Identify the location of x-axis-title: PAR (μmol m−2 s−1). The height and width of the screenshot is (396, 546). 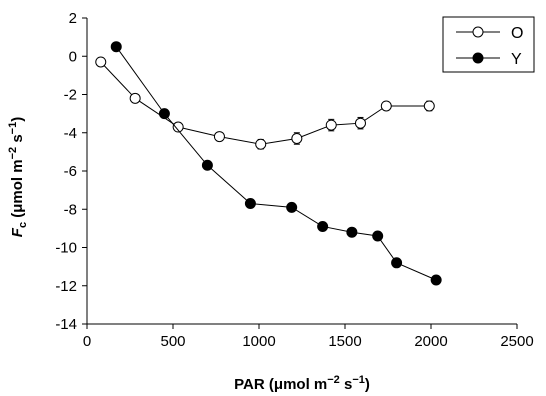
(302, 383).